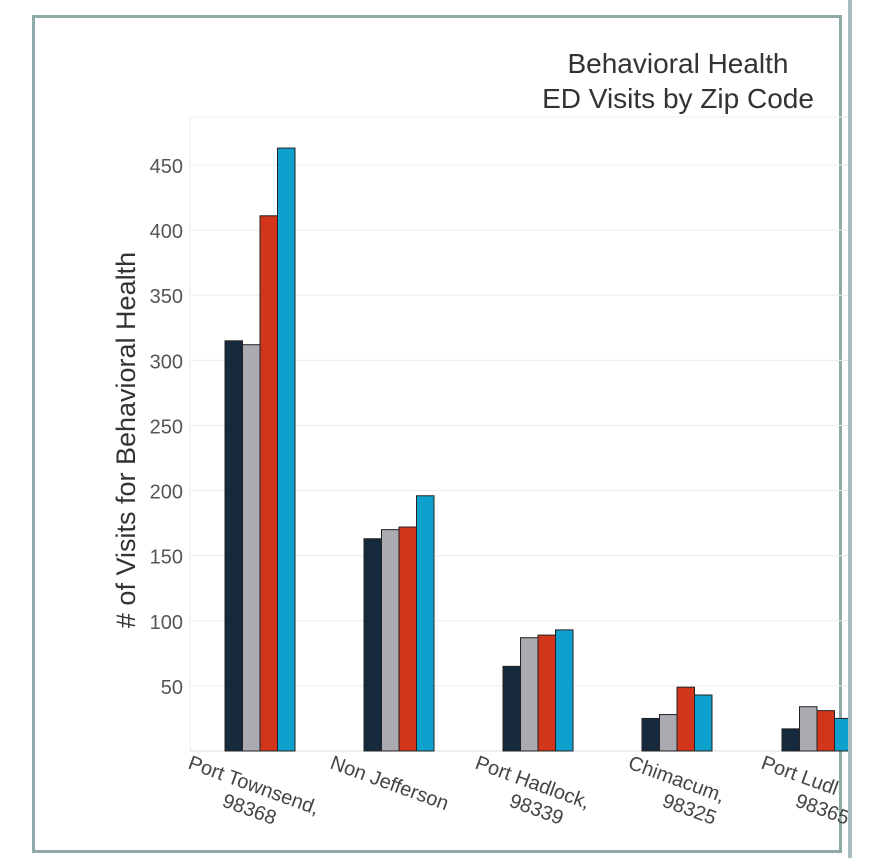 Image resolution: width=871 pixels, height=866 pixels. What do you see at coordinates (166, 493) in the screenshot?
I see `y-tick-label: 200` at bounding box center [166, 493].